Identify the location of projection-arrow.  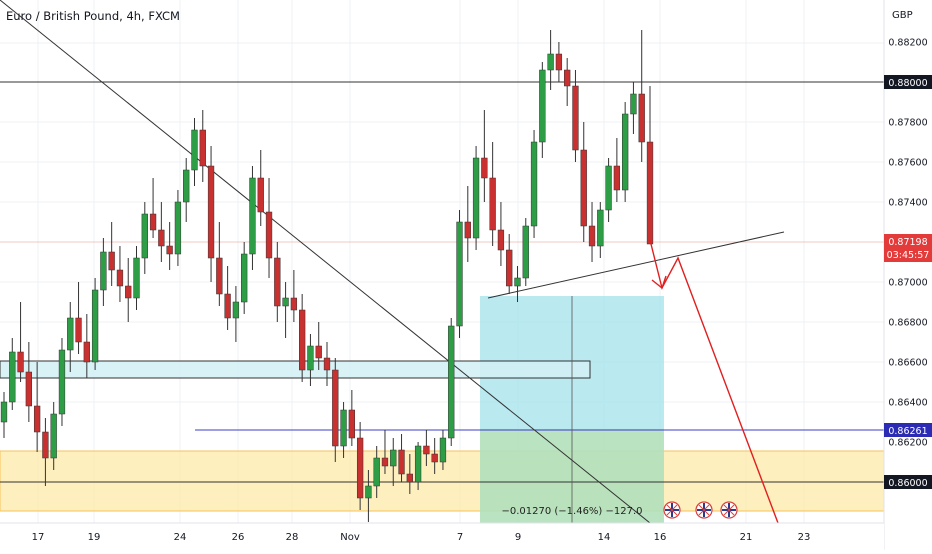
(714, 381).